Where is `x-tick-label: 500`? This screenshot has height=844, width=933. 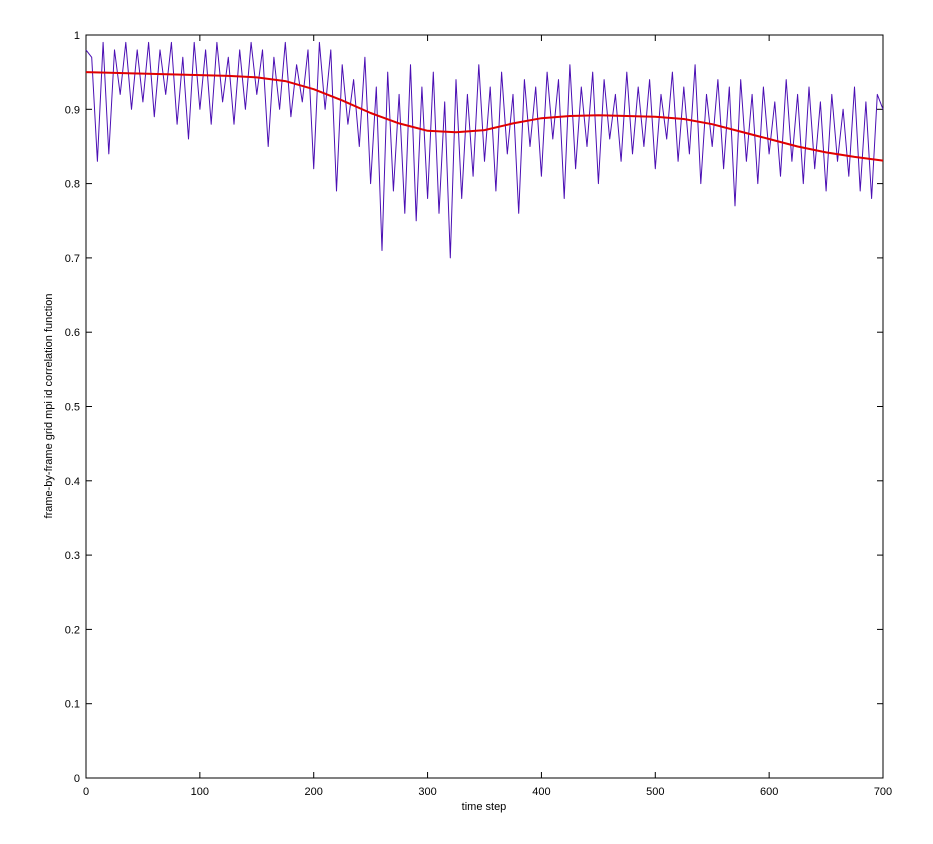 x-tick-label: 500 is located at coordinates (655, 792).